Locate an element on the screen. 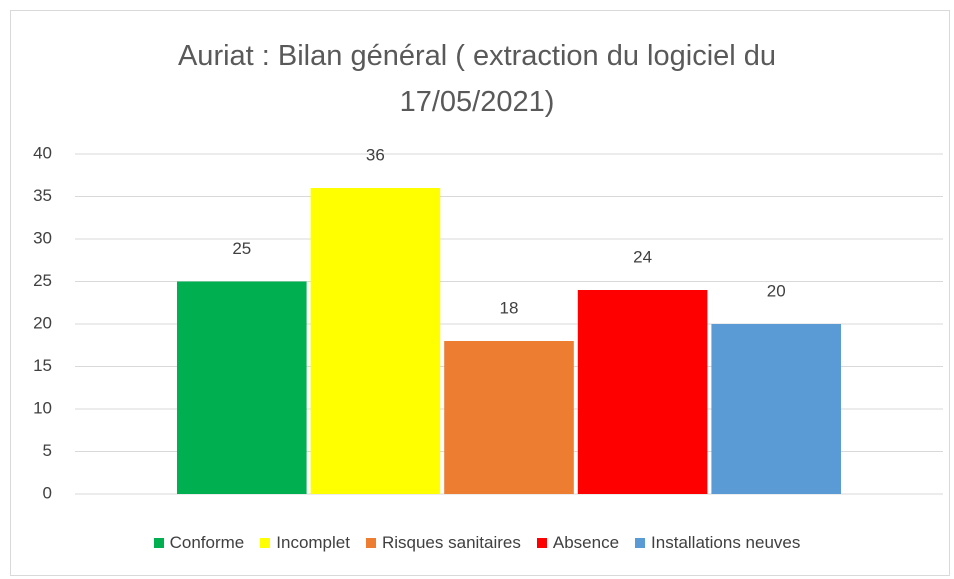 The image size is (954, 579). legend-item: Absence is located at coordinates (578, 543).